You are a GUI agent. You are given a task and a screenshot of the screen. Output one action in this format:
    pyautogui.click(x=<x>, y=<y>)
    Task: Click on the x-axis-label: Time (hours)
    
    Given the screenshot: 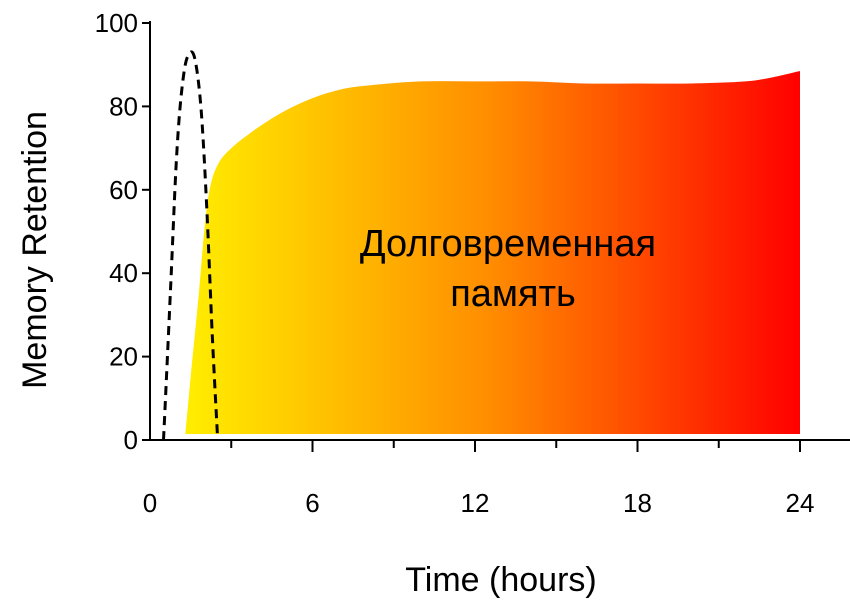 What is the action you would take?
    pyautogui.click(x=500, y=580)
    